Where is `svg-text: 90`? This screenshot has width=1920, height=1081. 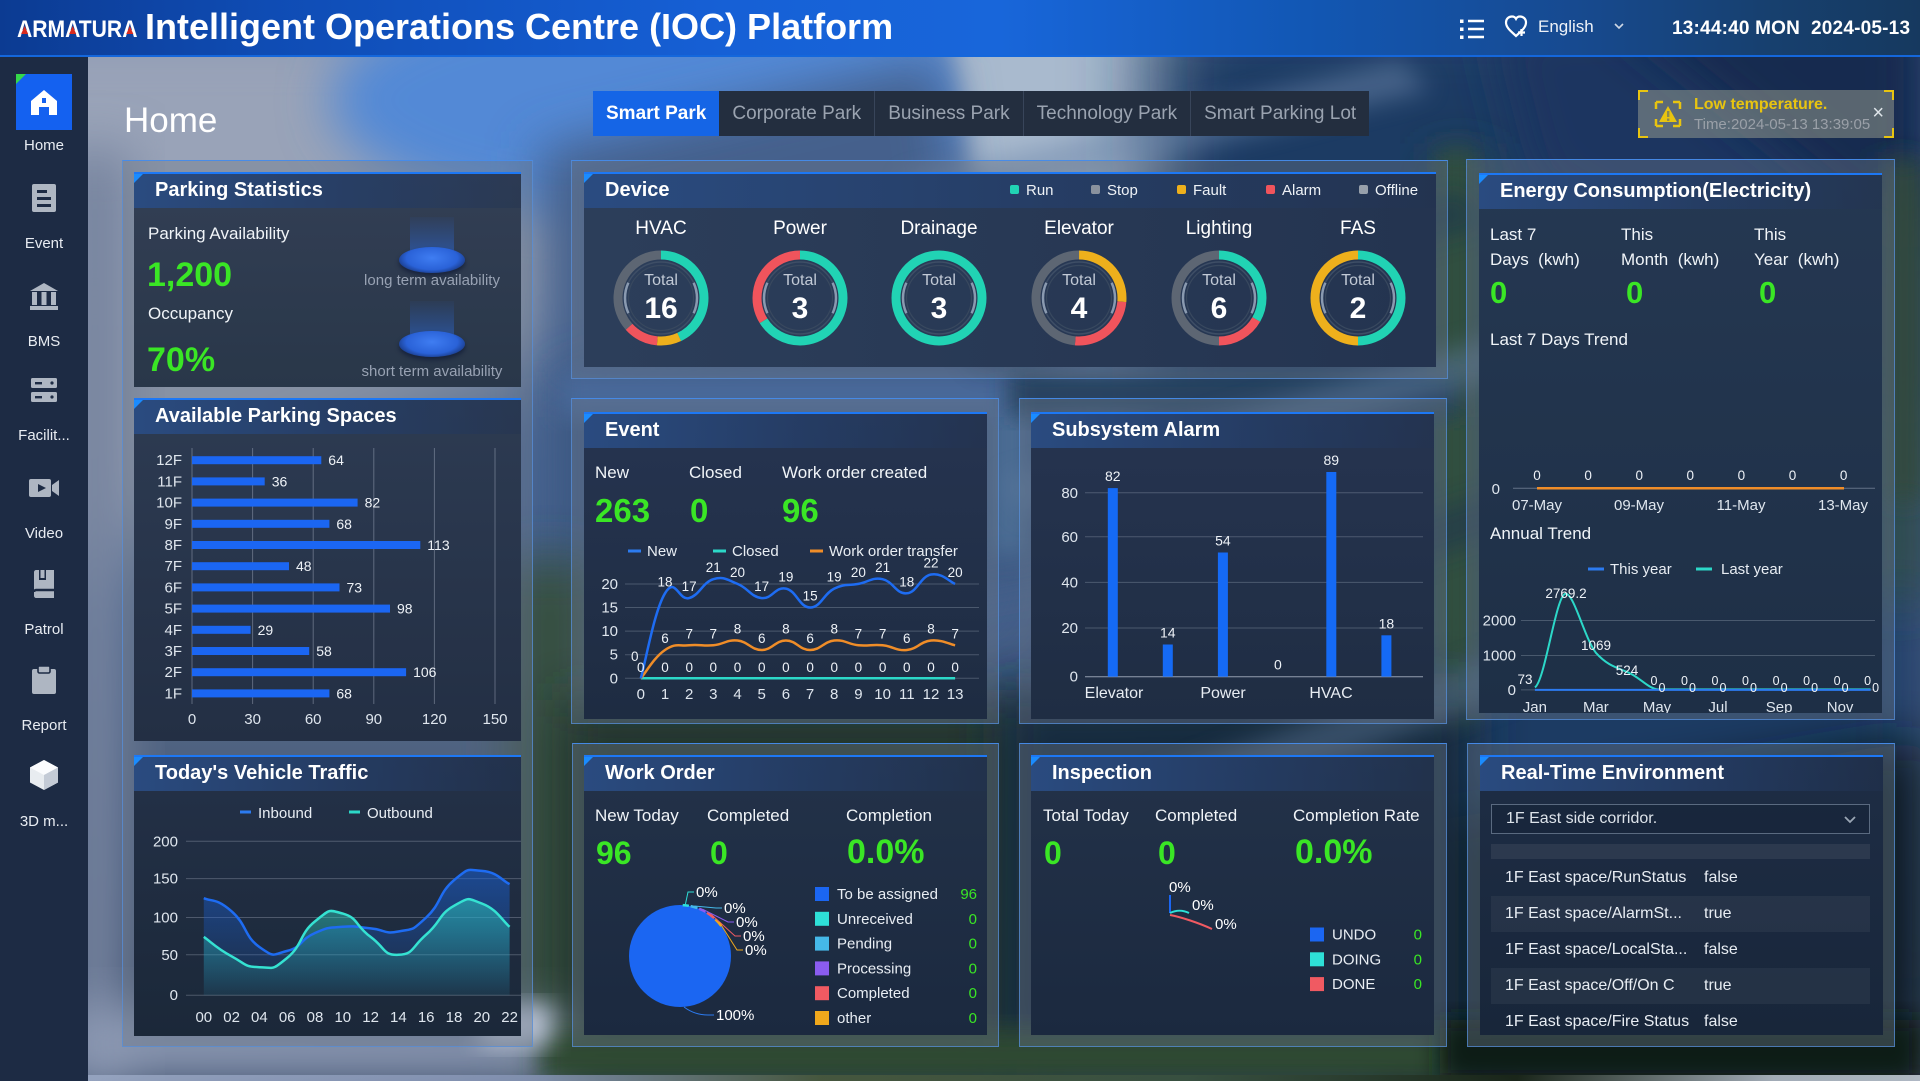 svg-text: 90 is located at coordinates (373, 719).